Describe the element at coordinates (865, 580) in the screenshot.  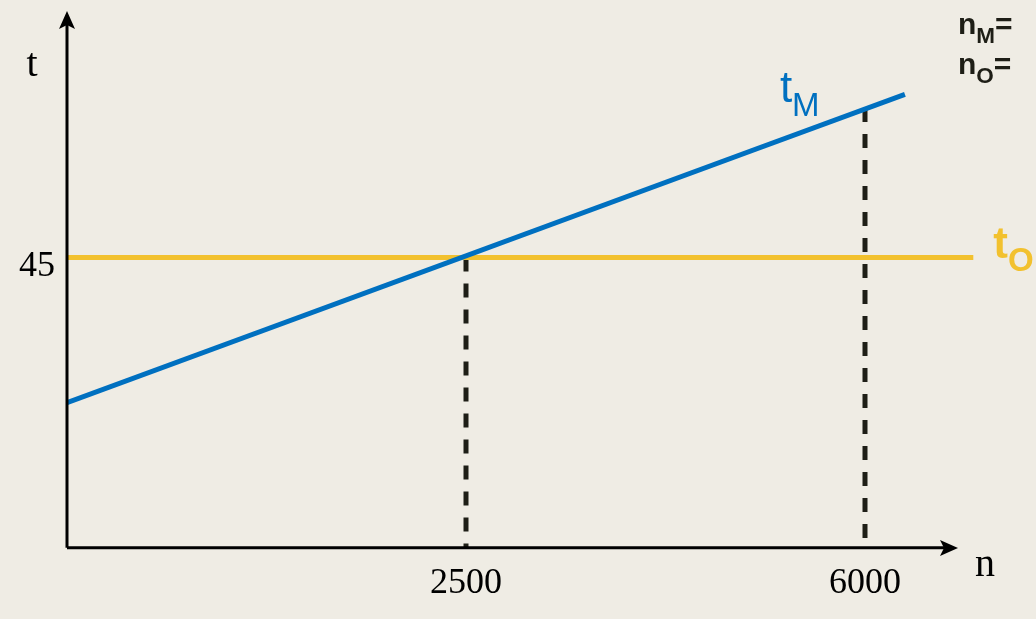
I see `x-tick-label: 6000` at that location.